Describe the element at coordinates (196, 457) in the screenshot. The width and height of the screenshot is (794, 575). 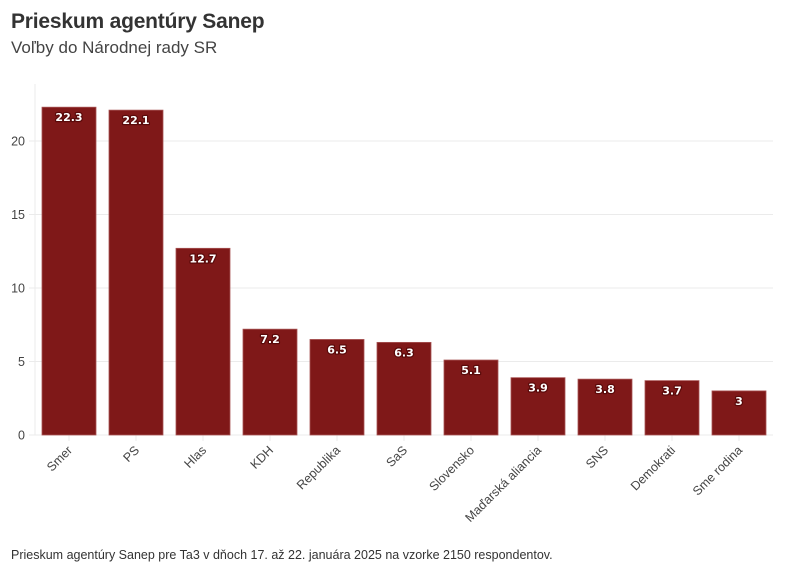
I see `x-tick-label: Hlas` at that location.